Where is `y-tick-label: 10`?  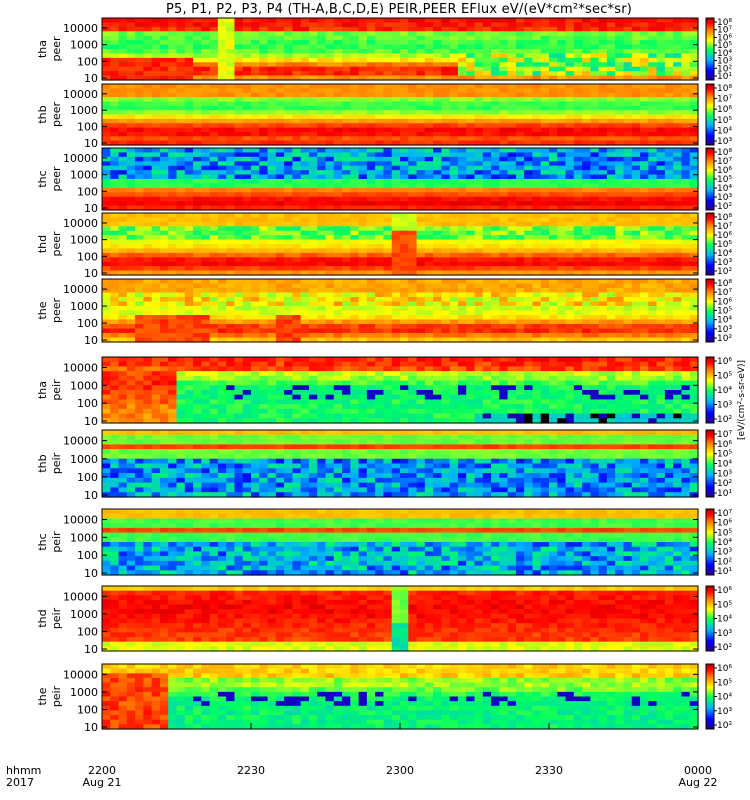
y-tick-label: 10 is located at coordinates (91, 208).